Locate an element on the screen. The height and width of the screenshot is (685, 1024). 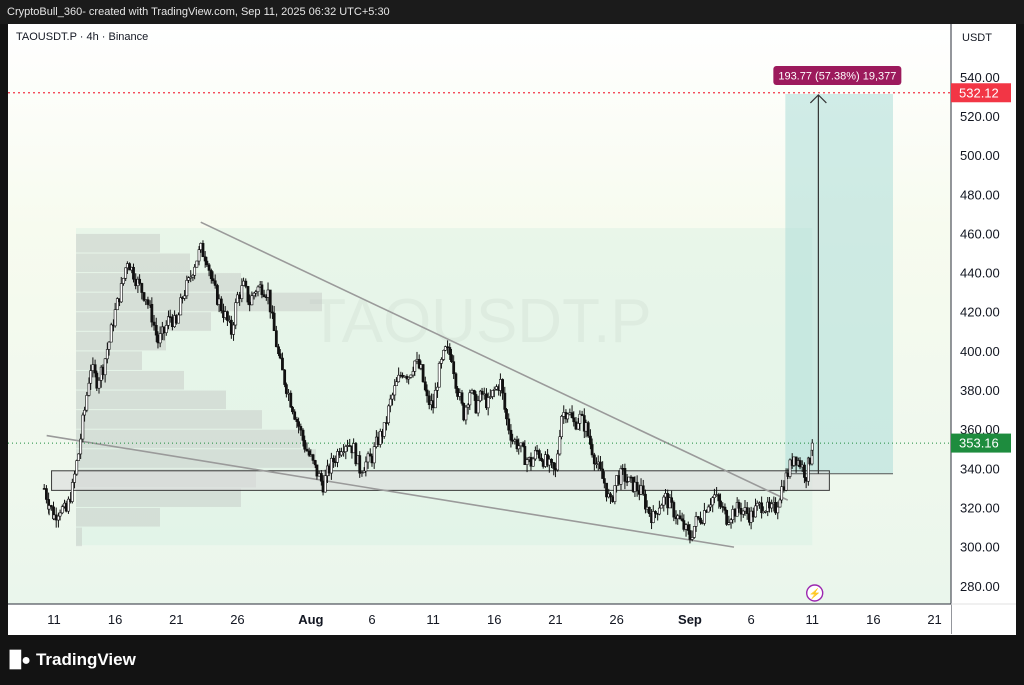
last-price-badge is located at coordinates (981, 443).